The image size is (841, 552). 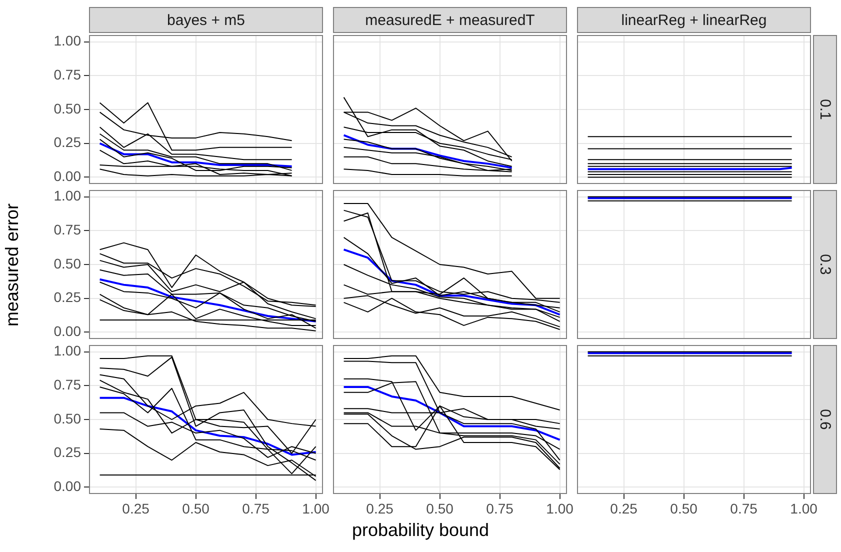 I want to click on y2-axis-title: 0.3, so click(x=825, y=264).